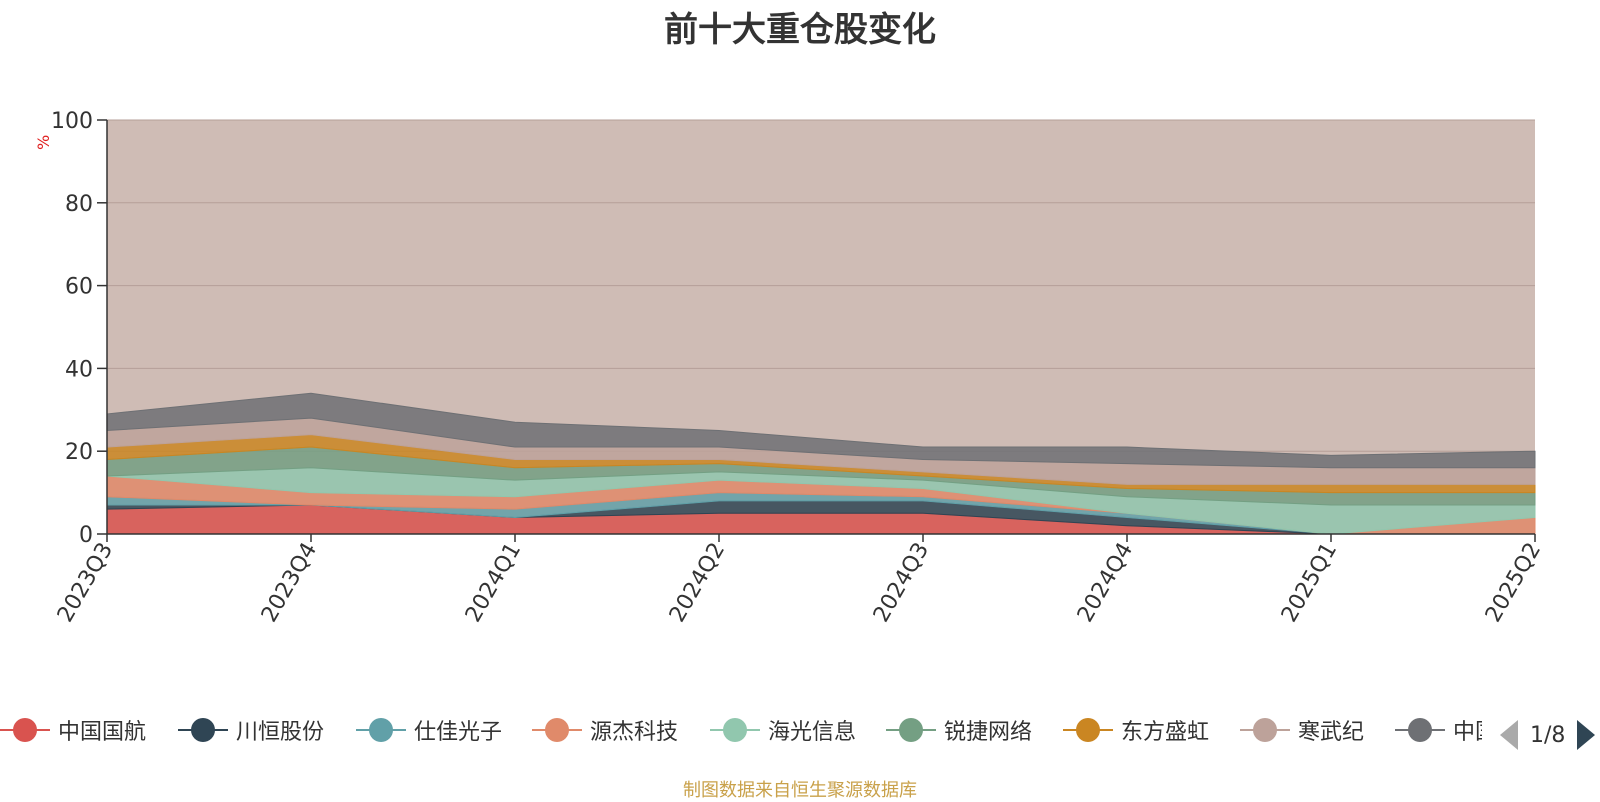 The width and height of the screenshot is (1600, 802). Describe the element at coordinates (79, 287) in the screenshot. I see `y-tick-label: 60` at that location.